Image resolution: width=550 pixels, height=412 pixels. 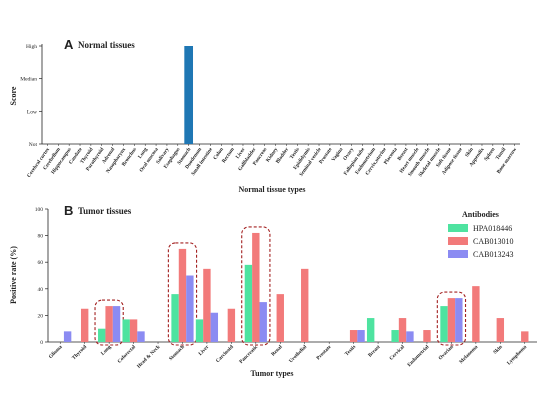 What do you see at coordinates (39, 210) in the screenshot?
I see `panel-b-y-tick-label: 100` at bounding box center [39, 210].